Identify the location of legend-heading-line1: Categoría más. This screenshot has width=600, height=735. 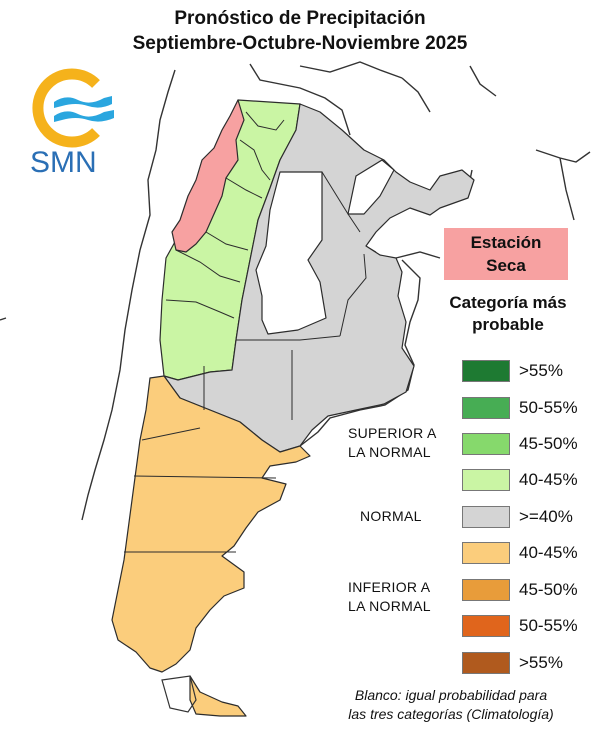
(508, 302).